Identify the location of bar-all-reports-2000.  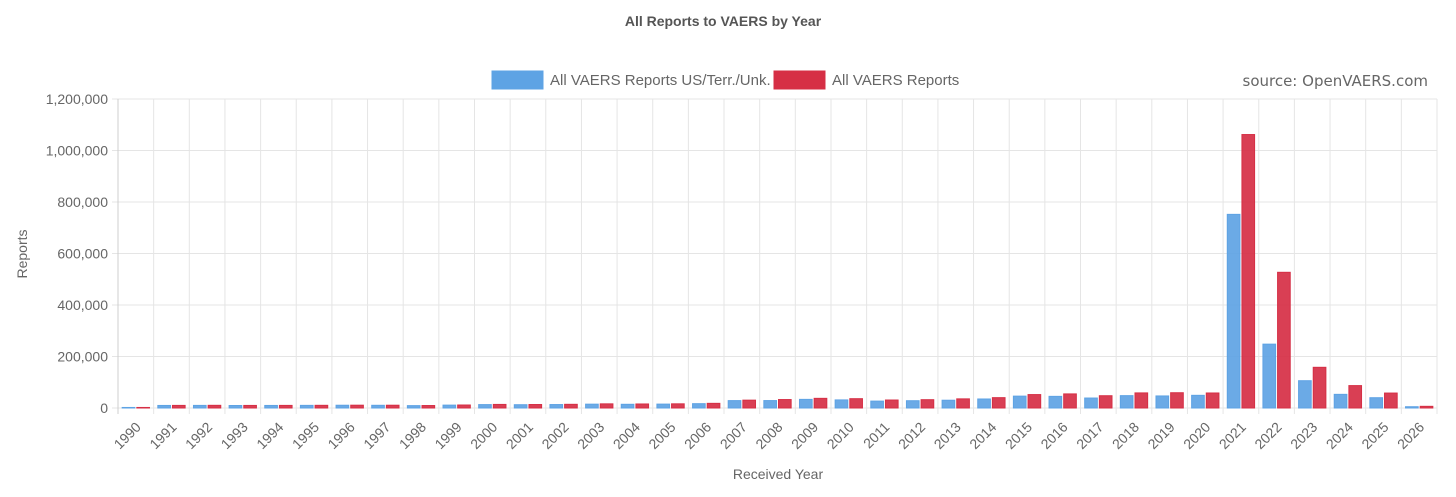
(499, 406).